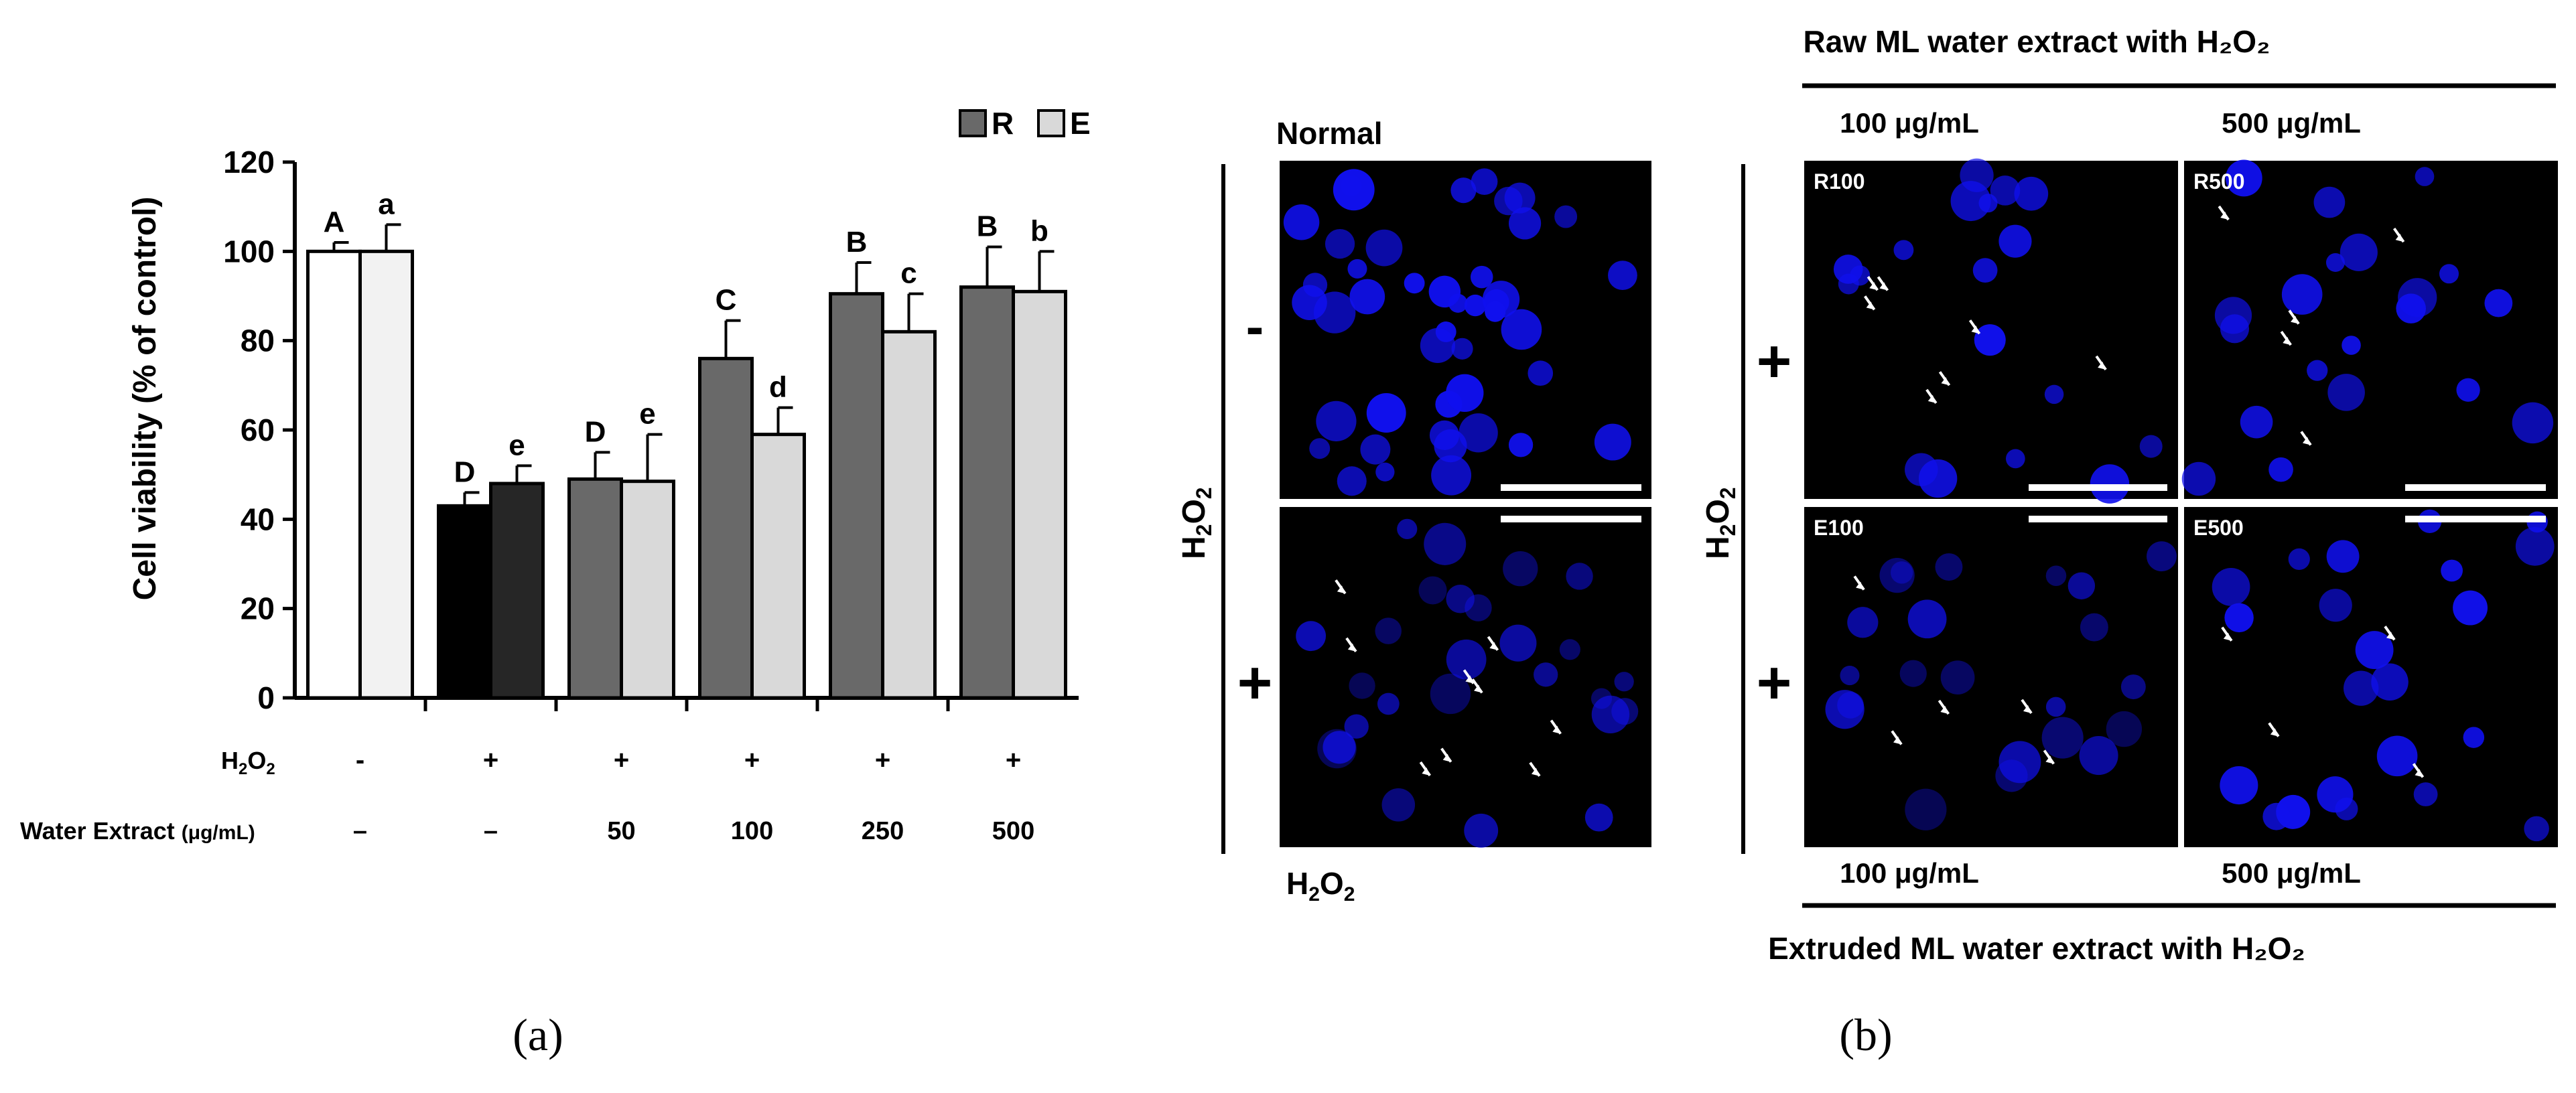 The height and width of the screenshot is (1093, 2576). I want to click on h2o2-row-label: H2O2, so click(248, 762).